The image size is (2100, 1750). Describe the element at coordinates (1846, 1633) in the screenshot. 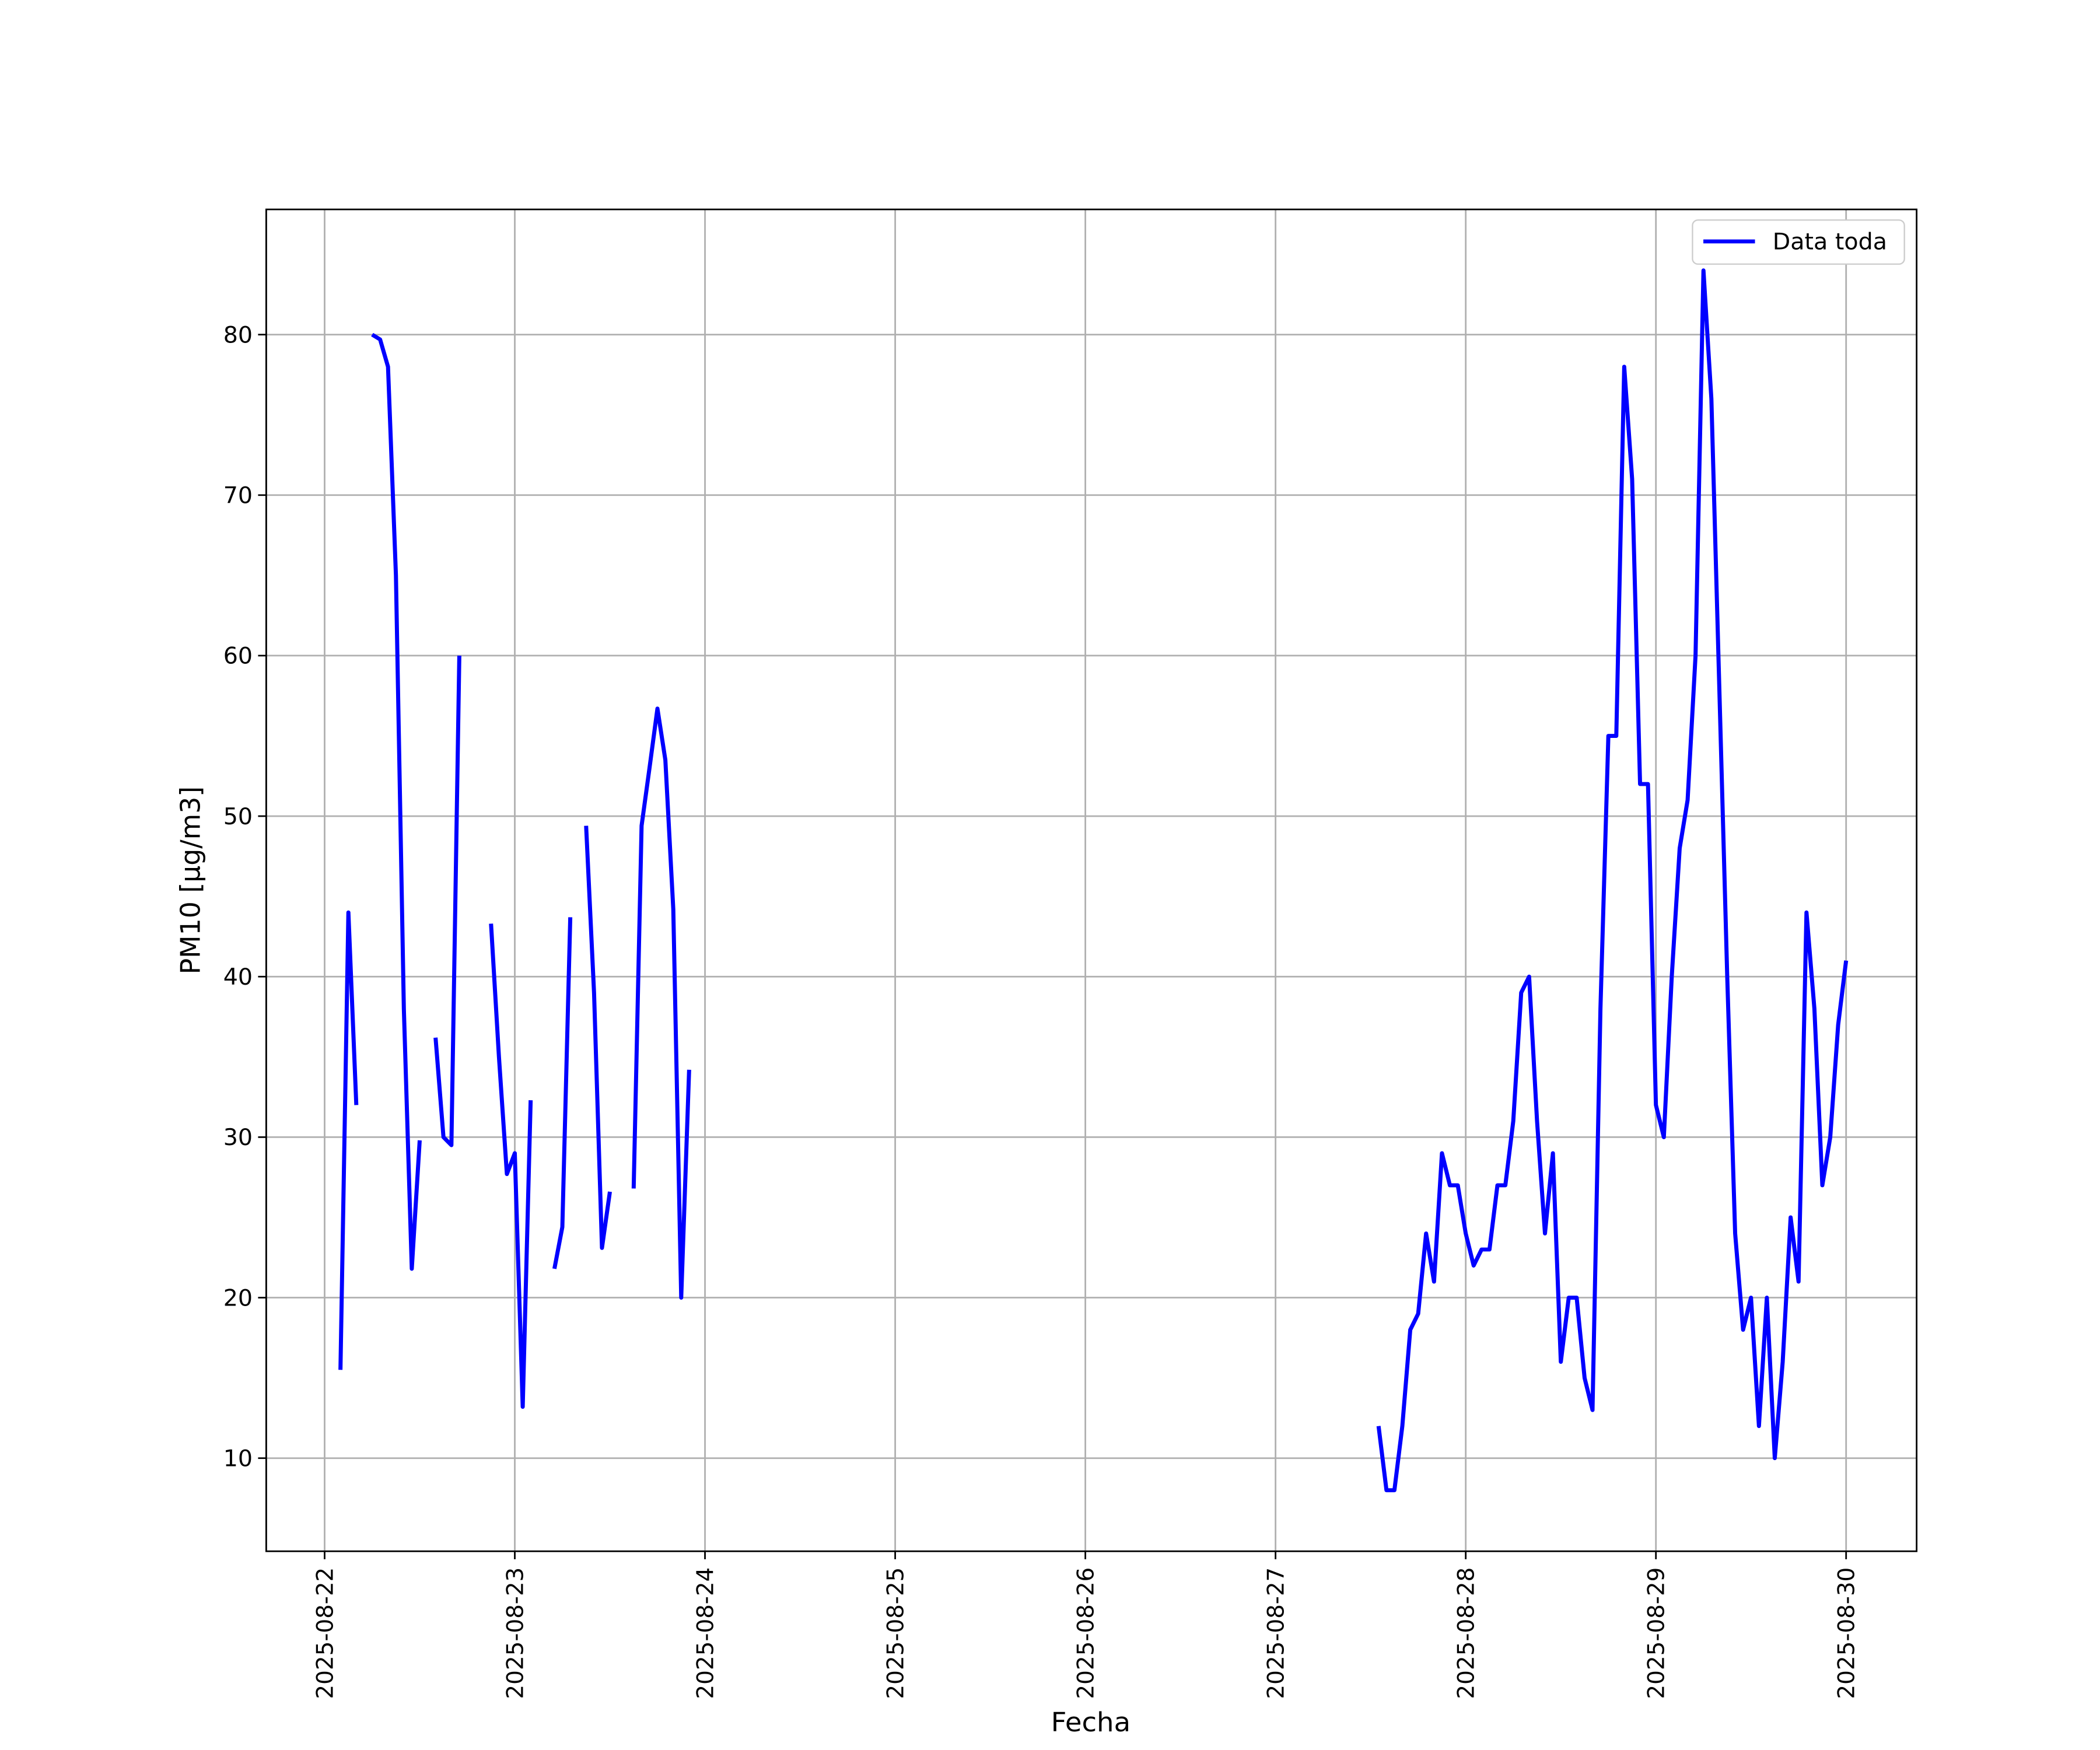

I see `x-tick-label: 2025-08-30` at that location.